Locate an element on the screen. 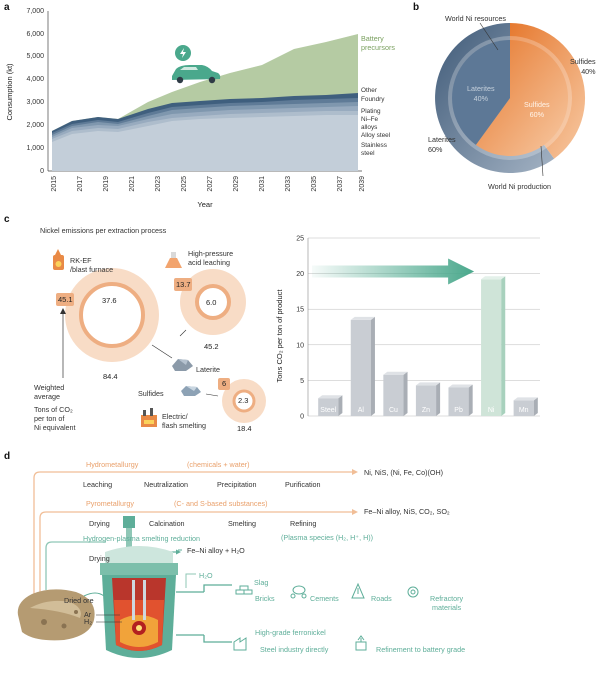 This screenshot has width=607, height=681. area-stainless is located at coordinates (205, 143).